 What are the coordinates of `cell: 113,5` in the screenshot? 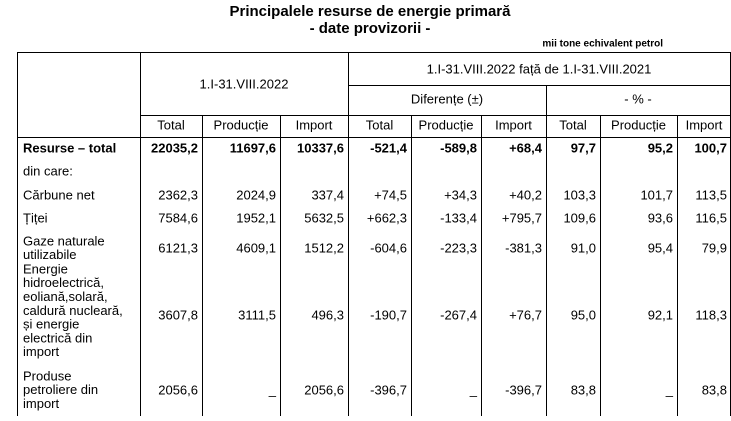 It's located at (711, 194).